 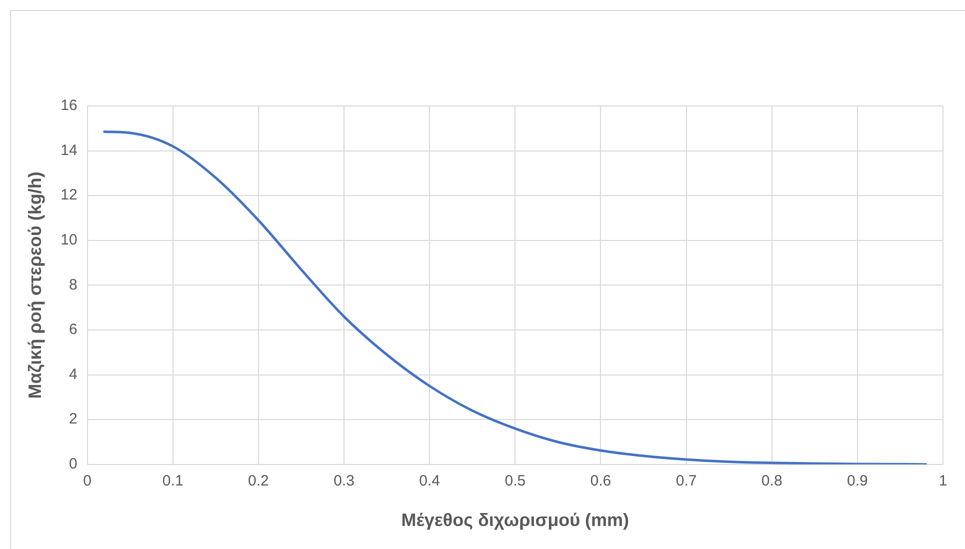 What do you see at coordinates (73, 285) in the screenshot?
I see `y-tick-label: 8` at bounding box center [73, 285].